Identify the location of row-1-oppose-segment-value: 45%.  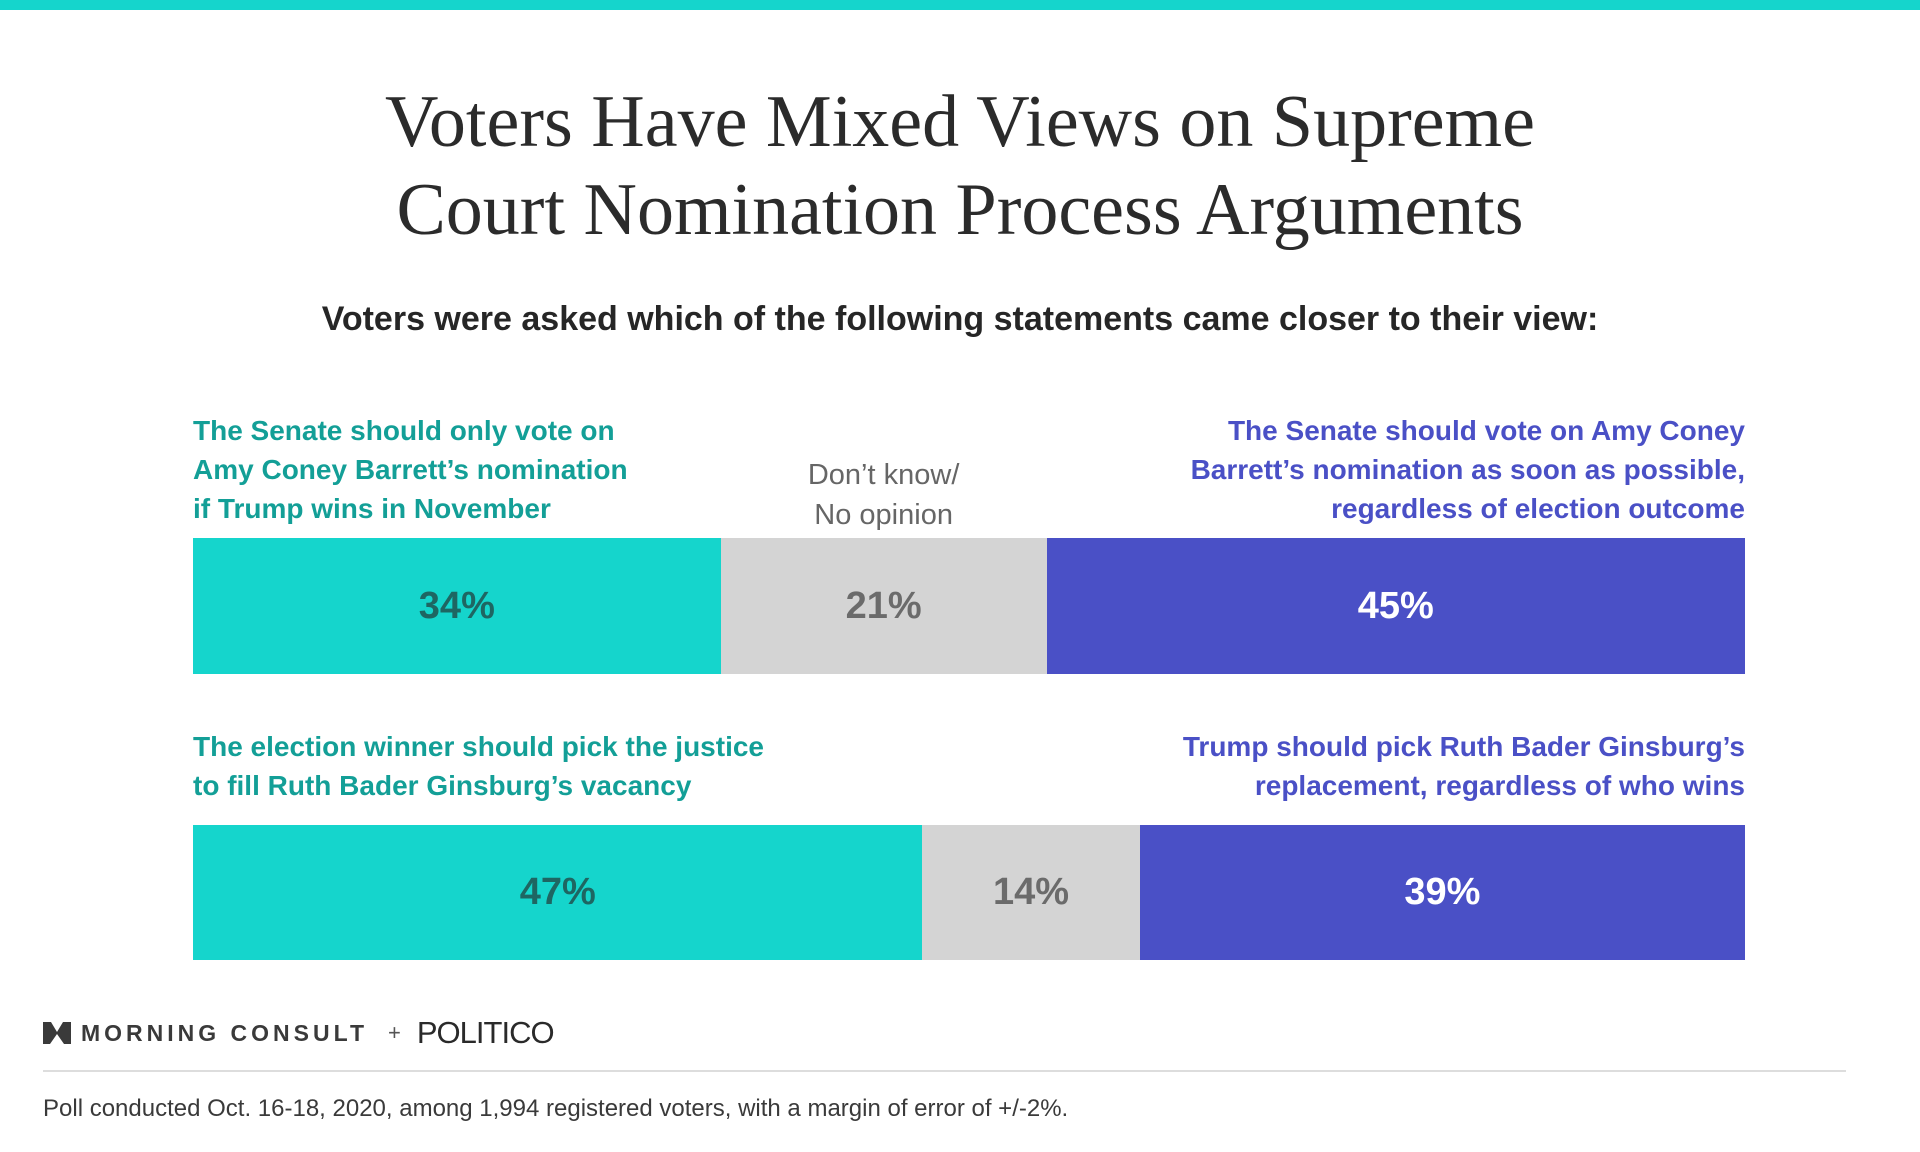
(1395, 605).